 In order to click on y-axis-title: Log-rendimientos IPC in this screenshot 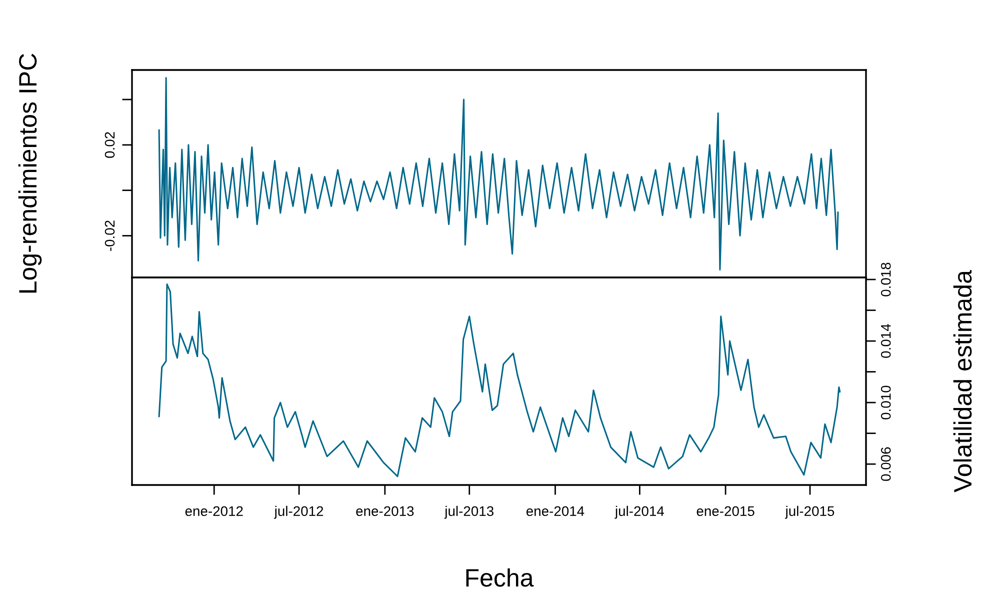, I will do `click(30, 173)`.